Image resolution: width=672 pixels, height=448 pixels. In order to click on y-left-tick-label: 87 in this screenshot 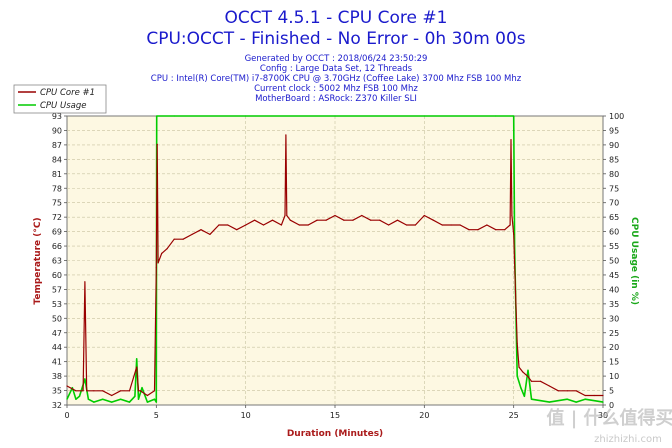, I will do `click(57, 145)`.